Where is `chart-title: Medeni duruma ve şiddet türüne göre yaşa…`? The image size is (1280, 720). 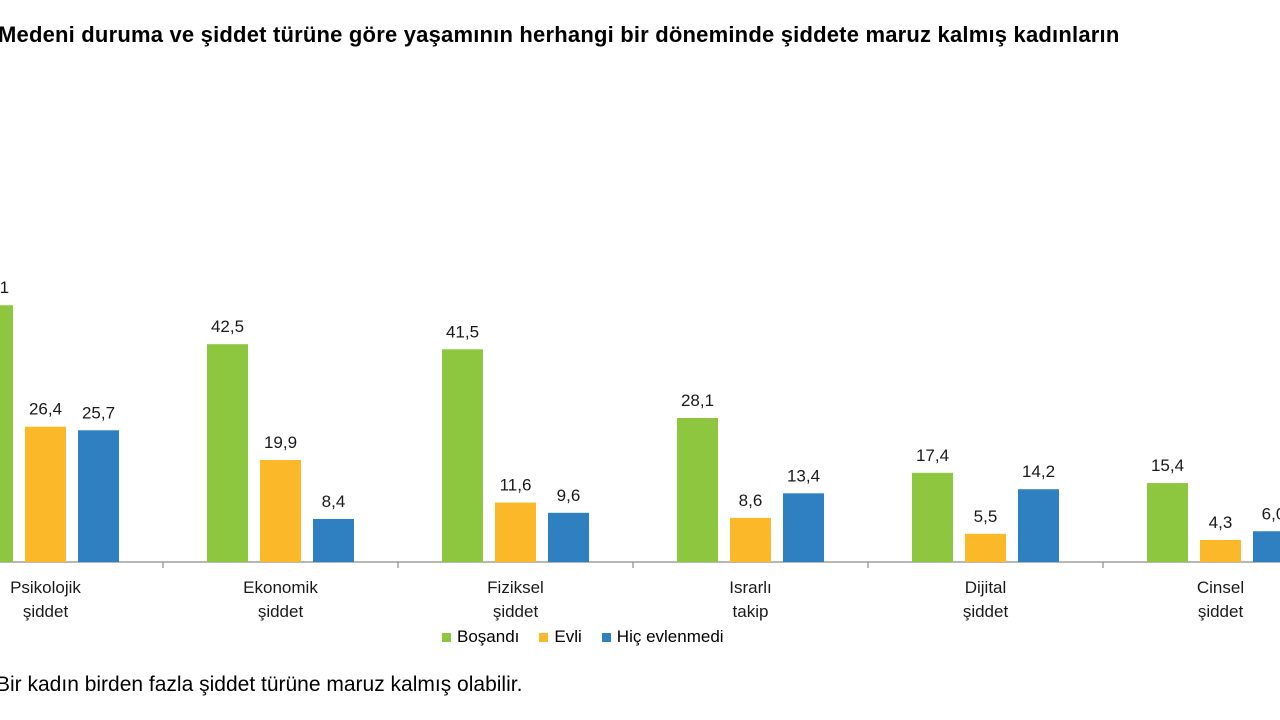
chart-title: Medeni duruma ve şiddet türüne göre yaşa… is located at coordinates (560, 34).